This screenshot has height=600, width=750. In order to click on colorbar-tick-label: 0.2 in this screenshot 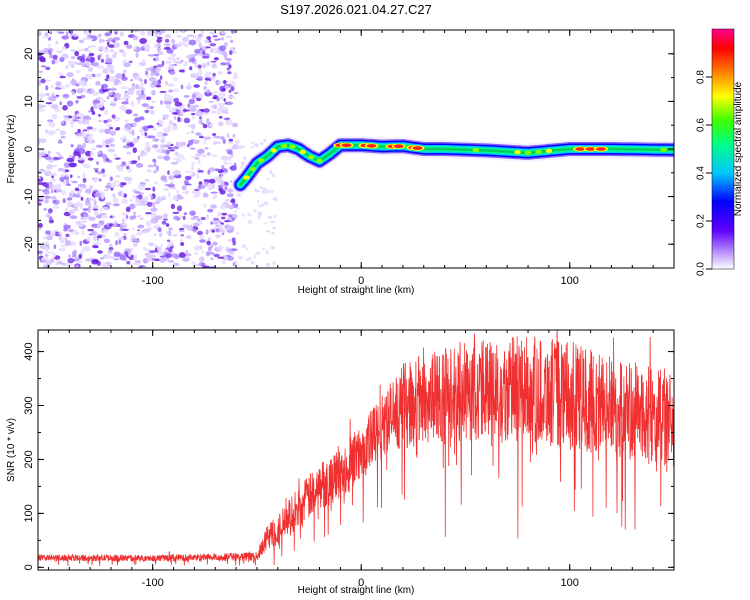, I will do `click(701, 221)`.